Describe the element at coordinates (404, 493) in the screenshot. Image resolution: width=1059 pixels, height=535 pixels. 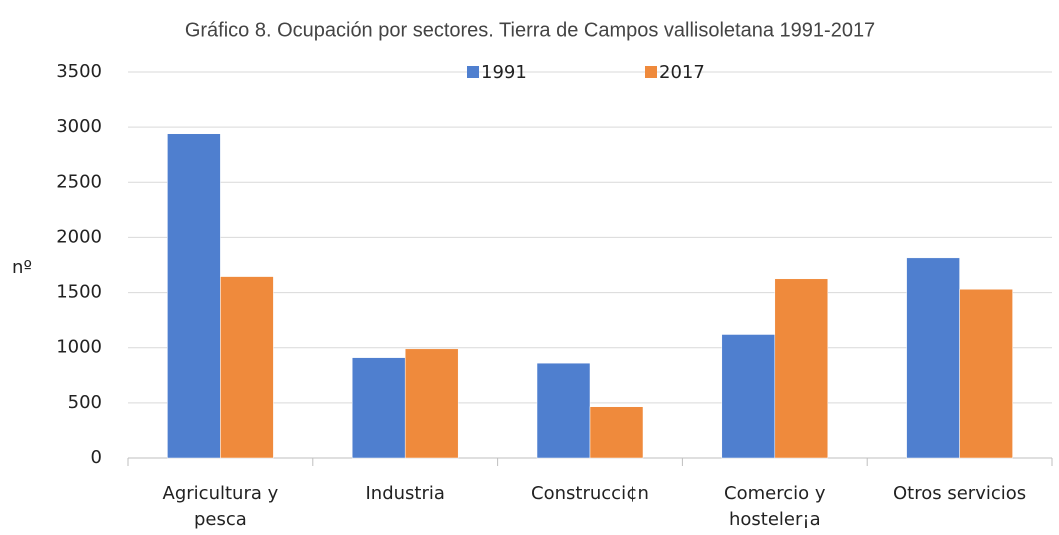
I see `x-tick-label: Industria` at that location.